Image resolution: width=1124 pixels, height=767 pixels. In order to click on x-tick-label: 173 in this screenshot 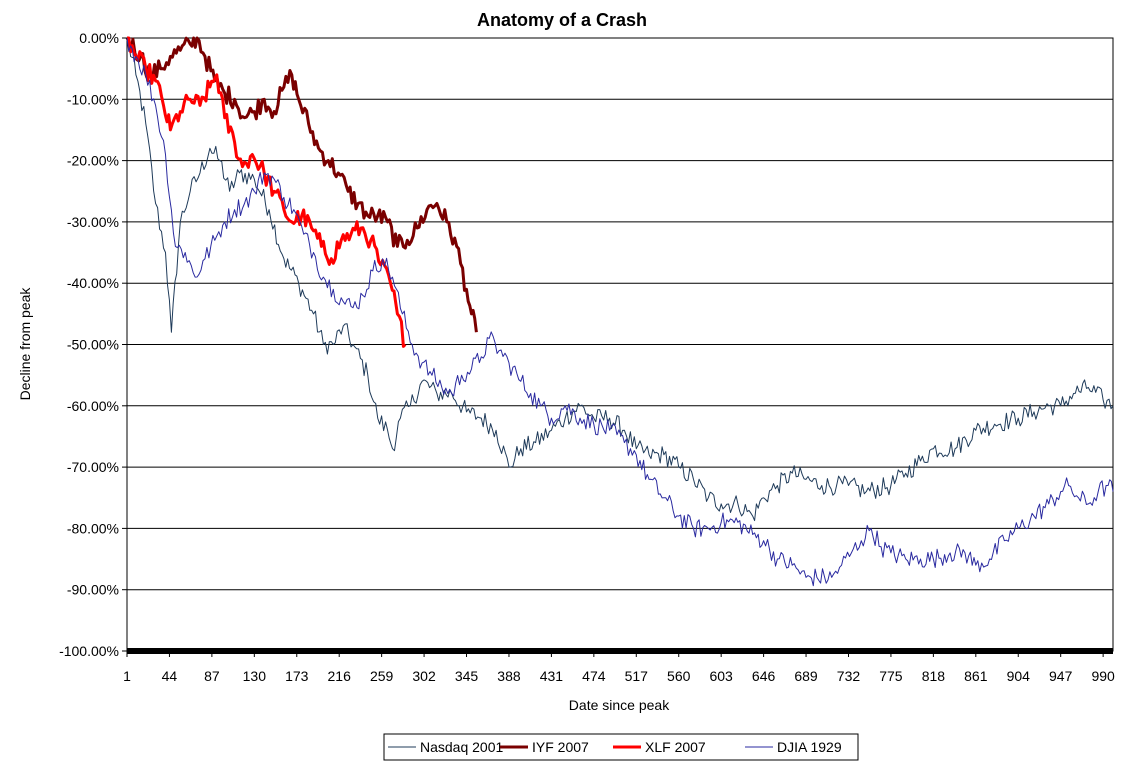, I will do `click(297, 676)`.